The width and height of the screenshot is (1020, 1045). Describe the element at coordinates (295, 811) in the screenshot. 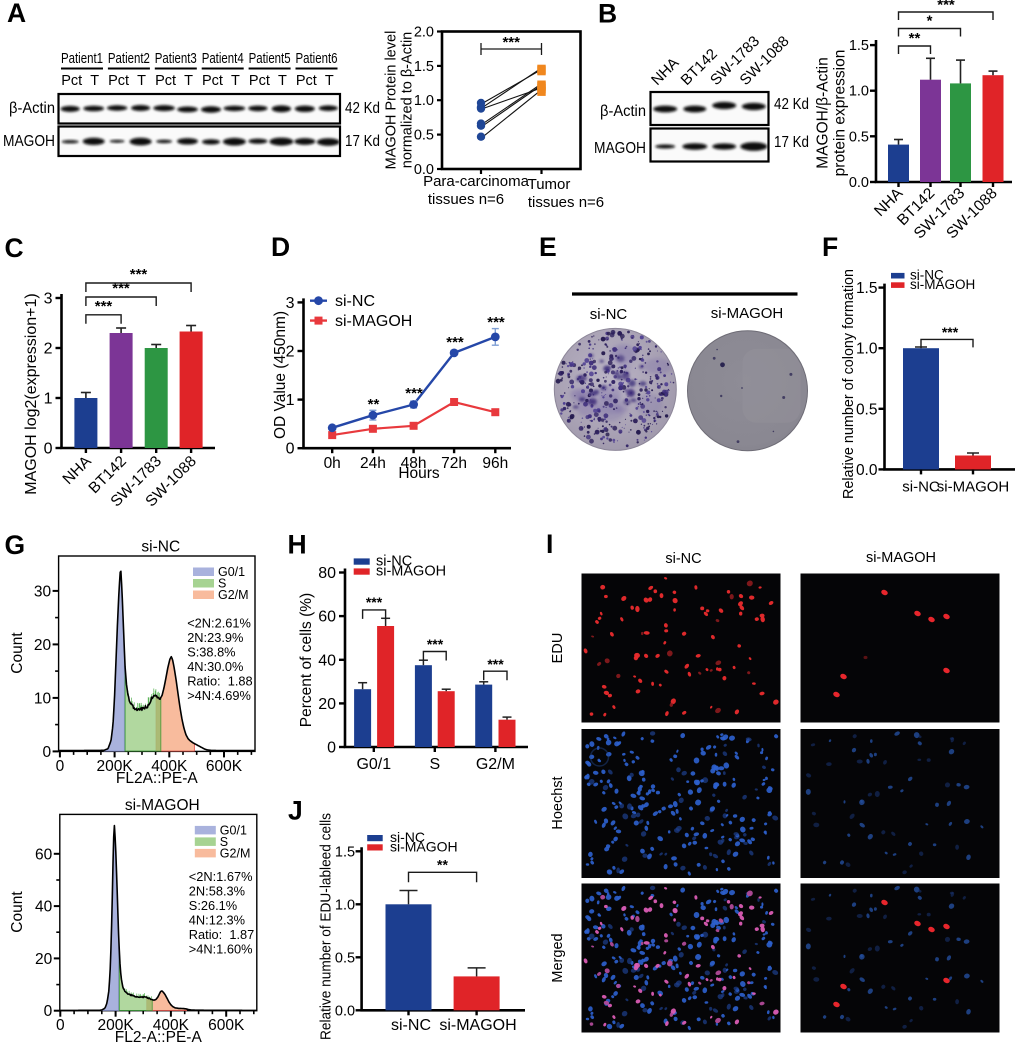

I see `svg-text: J` at that location.